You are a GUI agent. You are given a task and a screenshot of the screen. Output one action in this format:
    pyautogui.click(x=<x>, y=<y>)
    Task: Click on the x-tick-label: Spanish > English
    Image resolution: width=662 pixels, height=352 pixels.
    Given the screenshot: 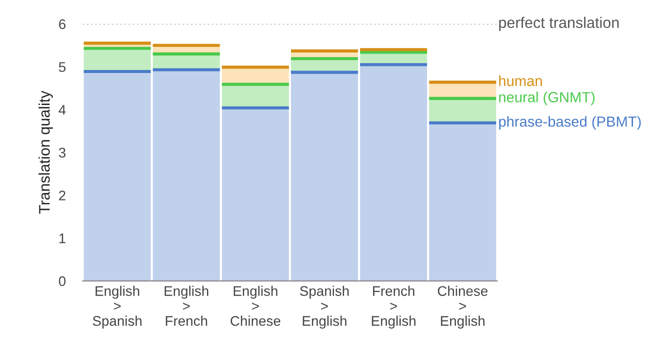 What is the action you would take?
    pyautogui.click(x=324, y=307)
    